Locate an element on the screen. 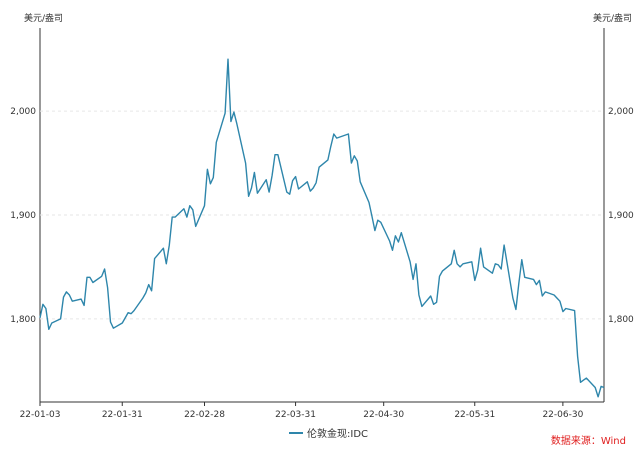 Image resolution: width=640 pixels, height=453 pixels. data-source-note: 数据来源：Wind is located at coordinates (588, 441).